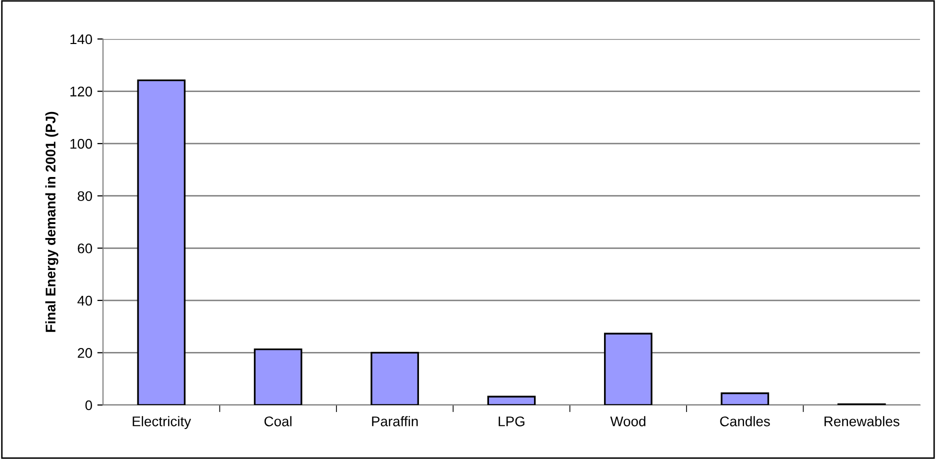  What do you see at coordinates (511, 421) in the screenshot?
I see `x-tick-label: LPG` at bounding box center [511, 421].